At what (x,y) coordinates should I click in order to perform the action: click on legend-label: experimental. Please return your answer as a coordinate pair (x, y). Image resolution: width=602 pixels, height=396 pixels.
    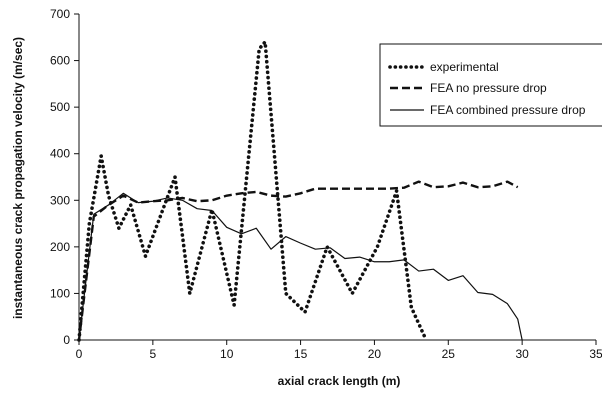
    Looking at the image, I should click on (464, 67).